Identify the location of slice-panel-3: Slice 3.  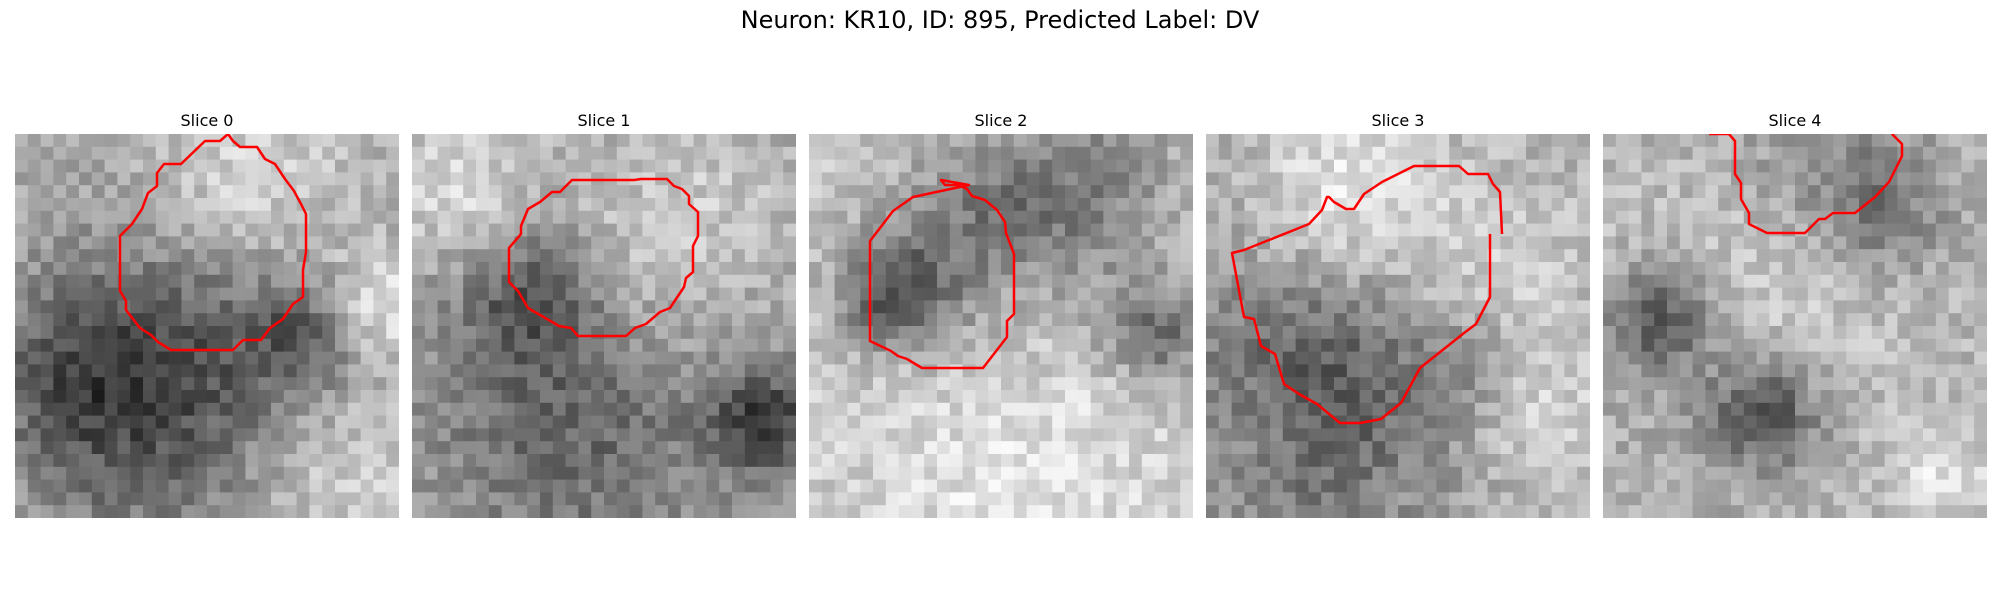
(1398, 313).